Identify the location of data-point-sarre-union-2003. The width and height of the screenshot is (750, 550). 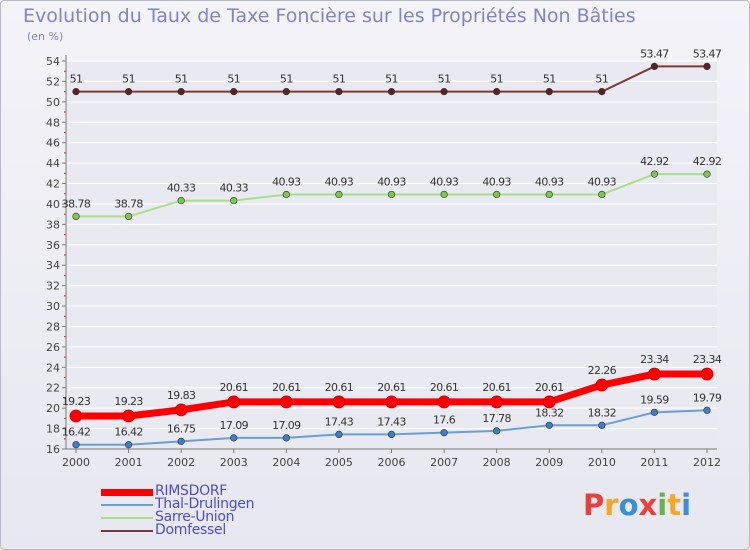
(234, 200).